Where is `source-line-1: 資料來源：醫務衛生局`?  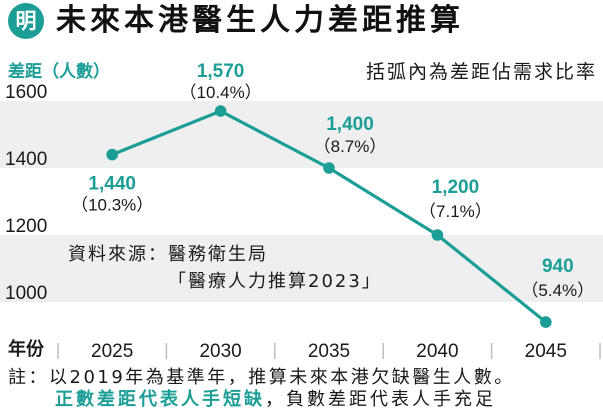
source-line-1: 資料來源：醫務衛生局 is located at coordinates (168, 254).